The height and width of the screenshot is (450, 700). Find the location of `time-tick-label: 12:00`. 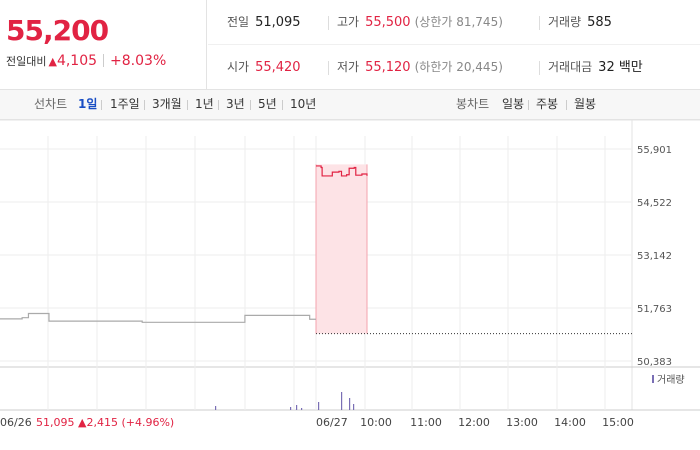

time-tick-label: 12:00 is located at coordinates (474, 422).